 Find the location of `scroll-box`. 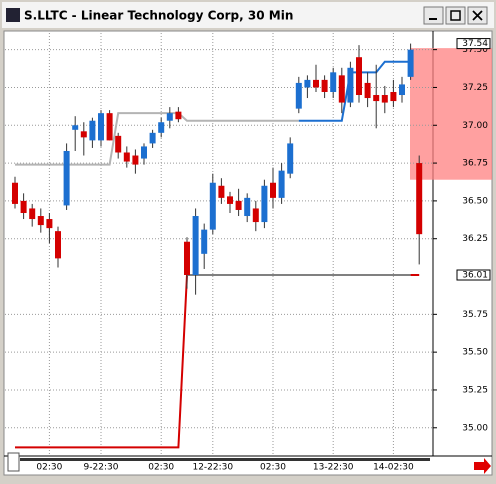

scroll-box is located at coordinates (13, 462).